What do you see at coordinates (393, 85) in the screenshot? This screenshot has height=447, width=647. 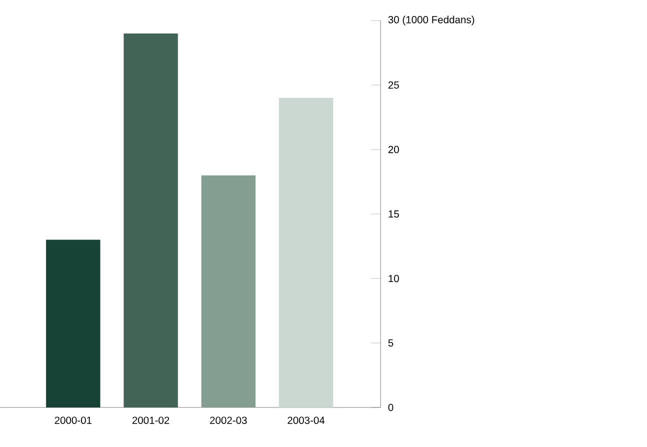 I see `y-tick-label: 25` at bounding box center [393, 85].